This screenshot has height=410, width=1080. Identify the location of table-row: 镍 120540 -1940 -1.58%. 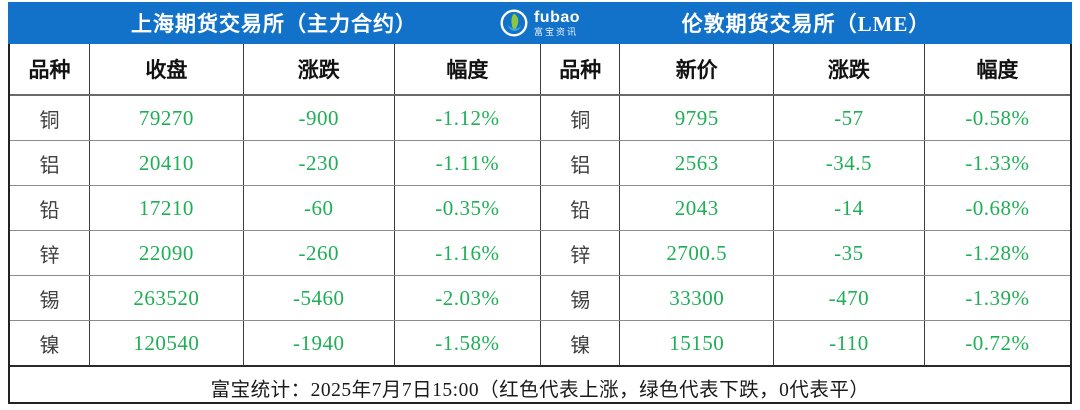
(275, 342).